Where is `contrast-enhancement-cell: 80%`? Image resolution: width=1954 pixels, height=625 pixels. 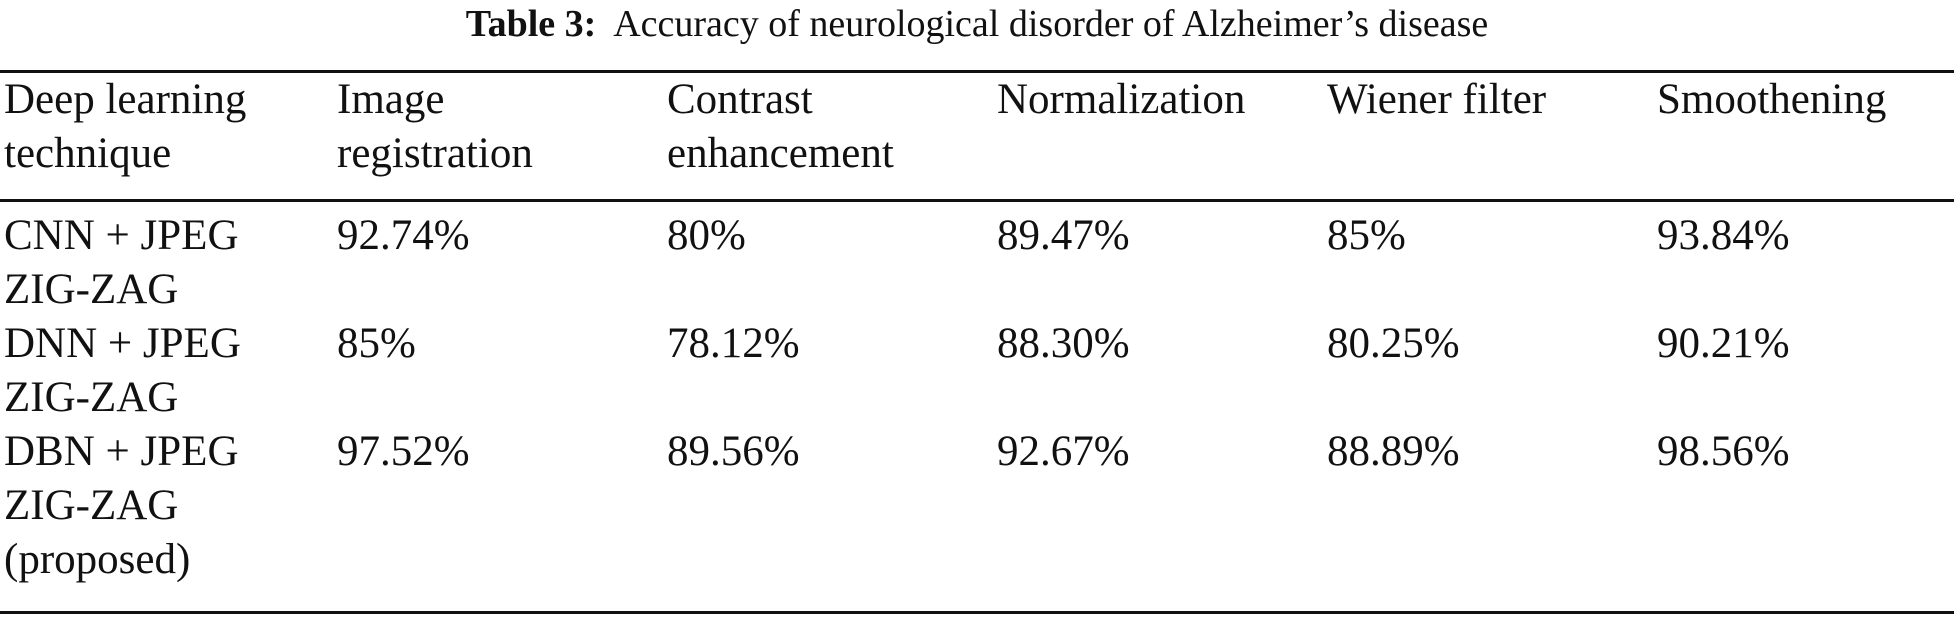 contrast-enhancement-cell: 80% is located at coordinates (706, 235).